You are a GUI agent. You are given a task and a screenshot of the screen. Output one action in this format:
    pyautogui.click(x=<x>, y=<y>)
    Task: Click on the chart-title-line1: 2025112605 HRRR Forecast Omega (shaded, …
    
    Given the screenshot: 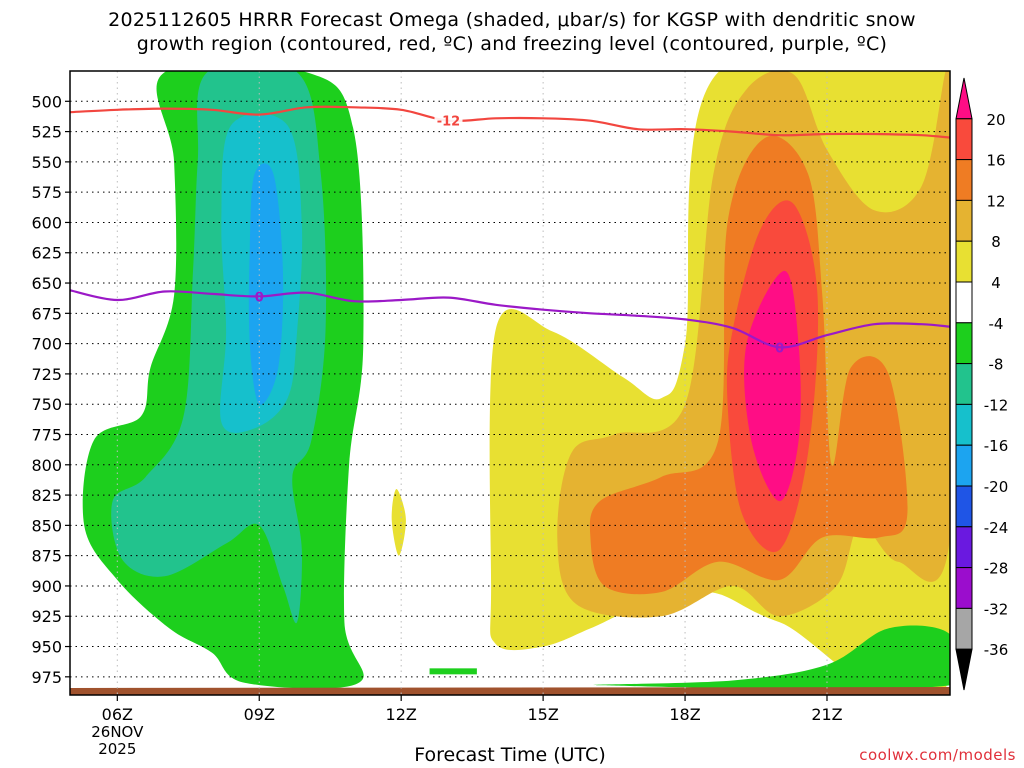 What is the action you would take?
    pyautogui.click(x=512, y=20)
    